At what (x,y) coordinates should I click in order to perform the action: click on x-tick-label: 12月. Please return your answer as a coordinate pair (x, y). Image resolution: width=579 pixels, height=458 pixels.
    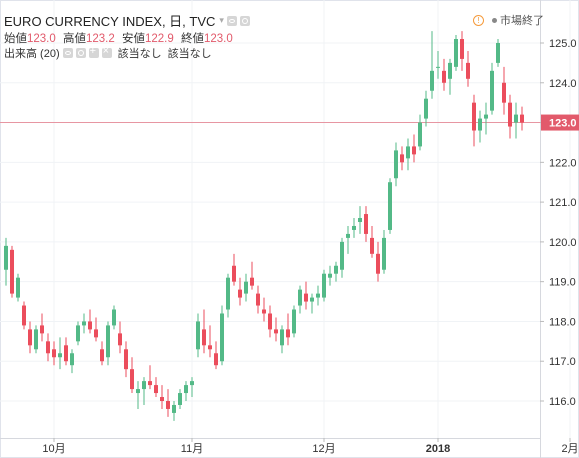
    Looking at the image, I should click on (323, 449).